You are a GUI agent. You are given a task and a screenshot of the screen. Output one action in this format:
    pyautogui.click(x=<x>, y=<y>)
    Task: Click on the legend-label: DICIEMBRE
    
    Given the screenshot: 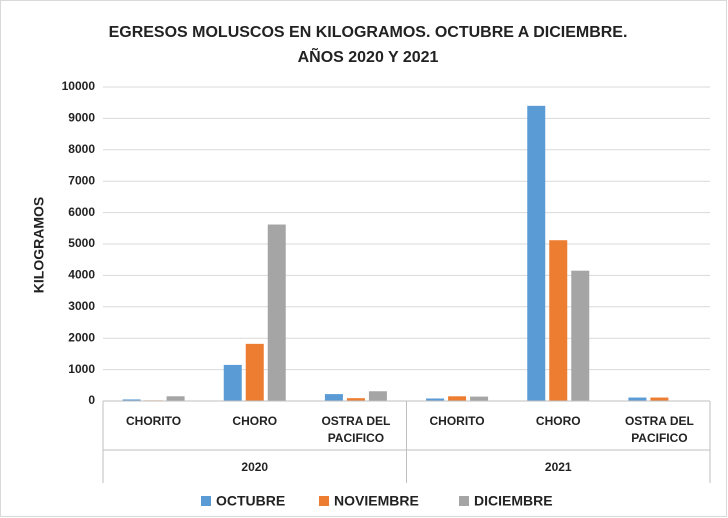 What is the action you would take?
    pyautogui.click(x=513, y=501)
    